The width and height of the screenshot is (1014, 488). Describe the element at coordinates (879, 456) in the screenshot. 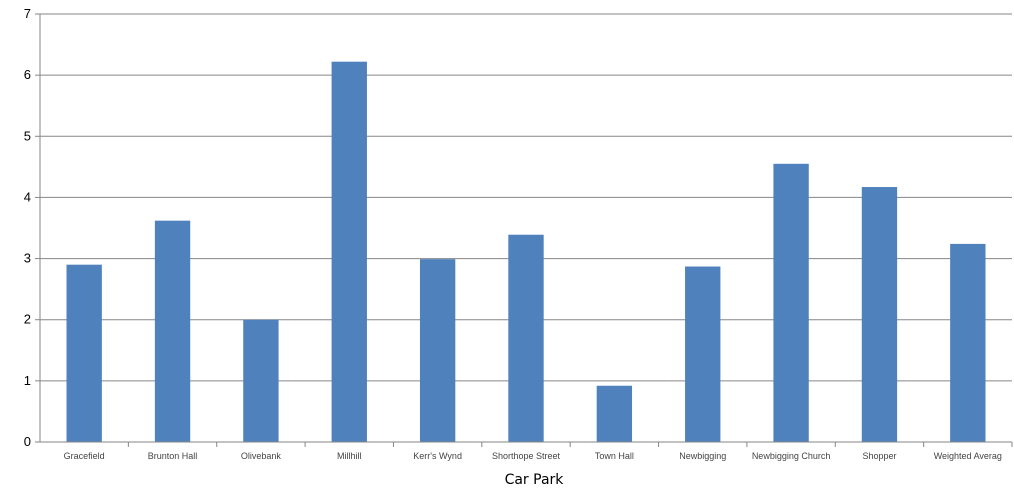

I see `x-tick-label: Shopper` at that location.